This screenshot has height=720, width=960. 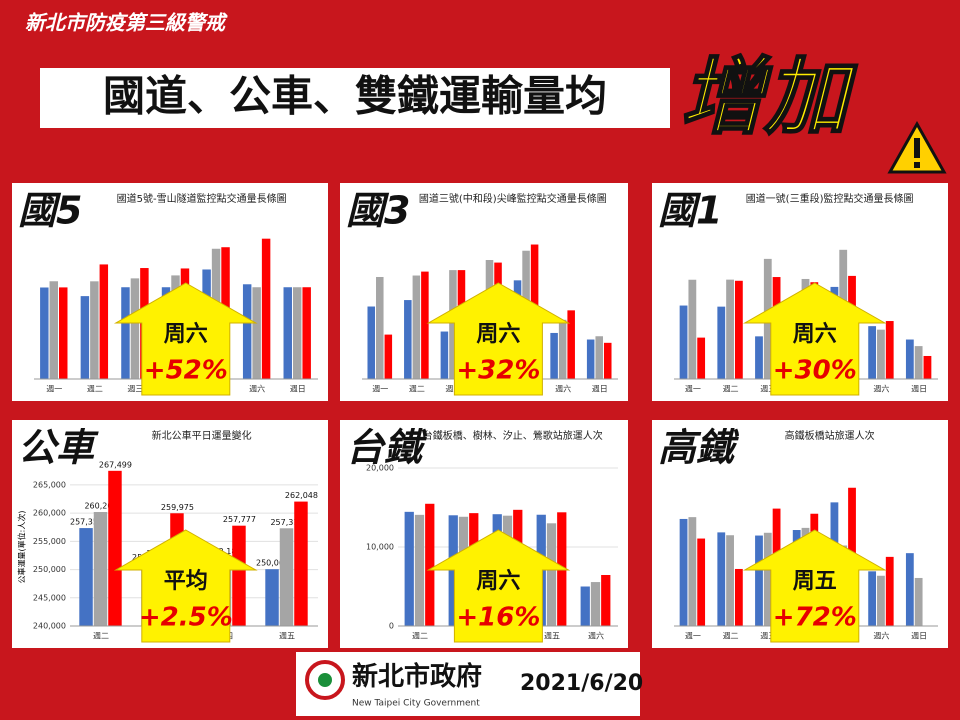 I want to click on value-label: 257,316, so click(x=286, y=522).